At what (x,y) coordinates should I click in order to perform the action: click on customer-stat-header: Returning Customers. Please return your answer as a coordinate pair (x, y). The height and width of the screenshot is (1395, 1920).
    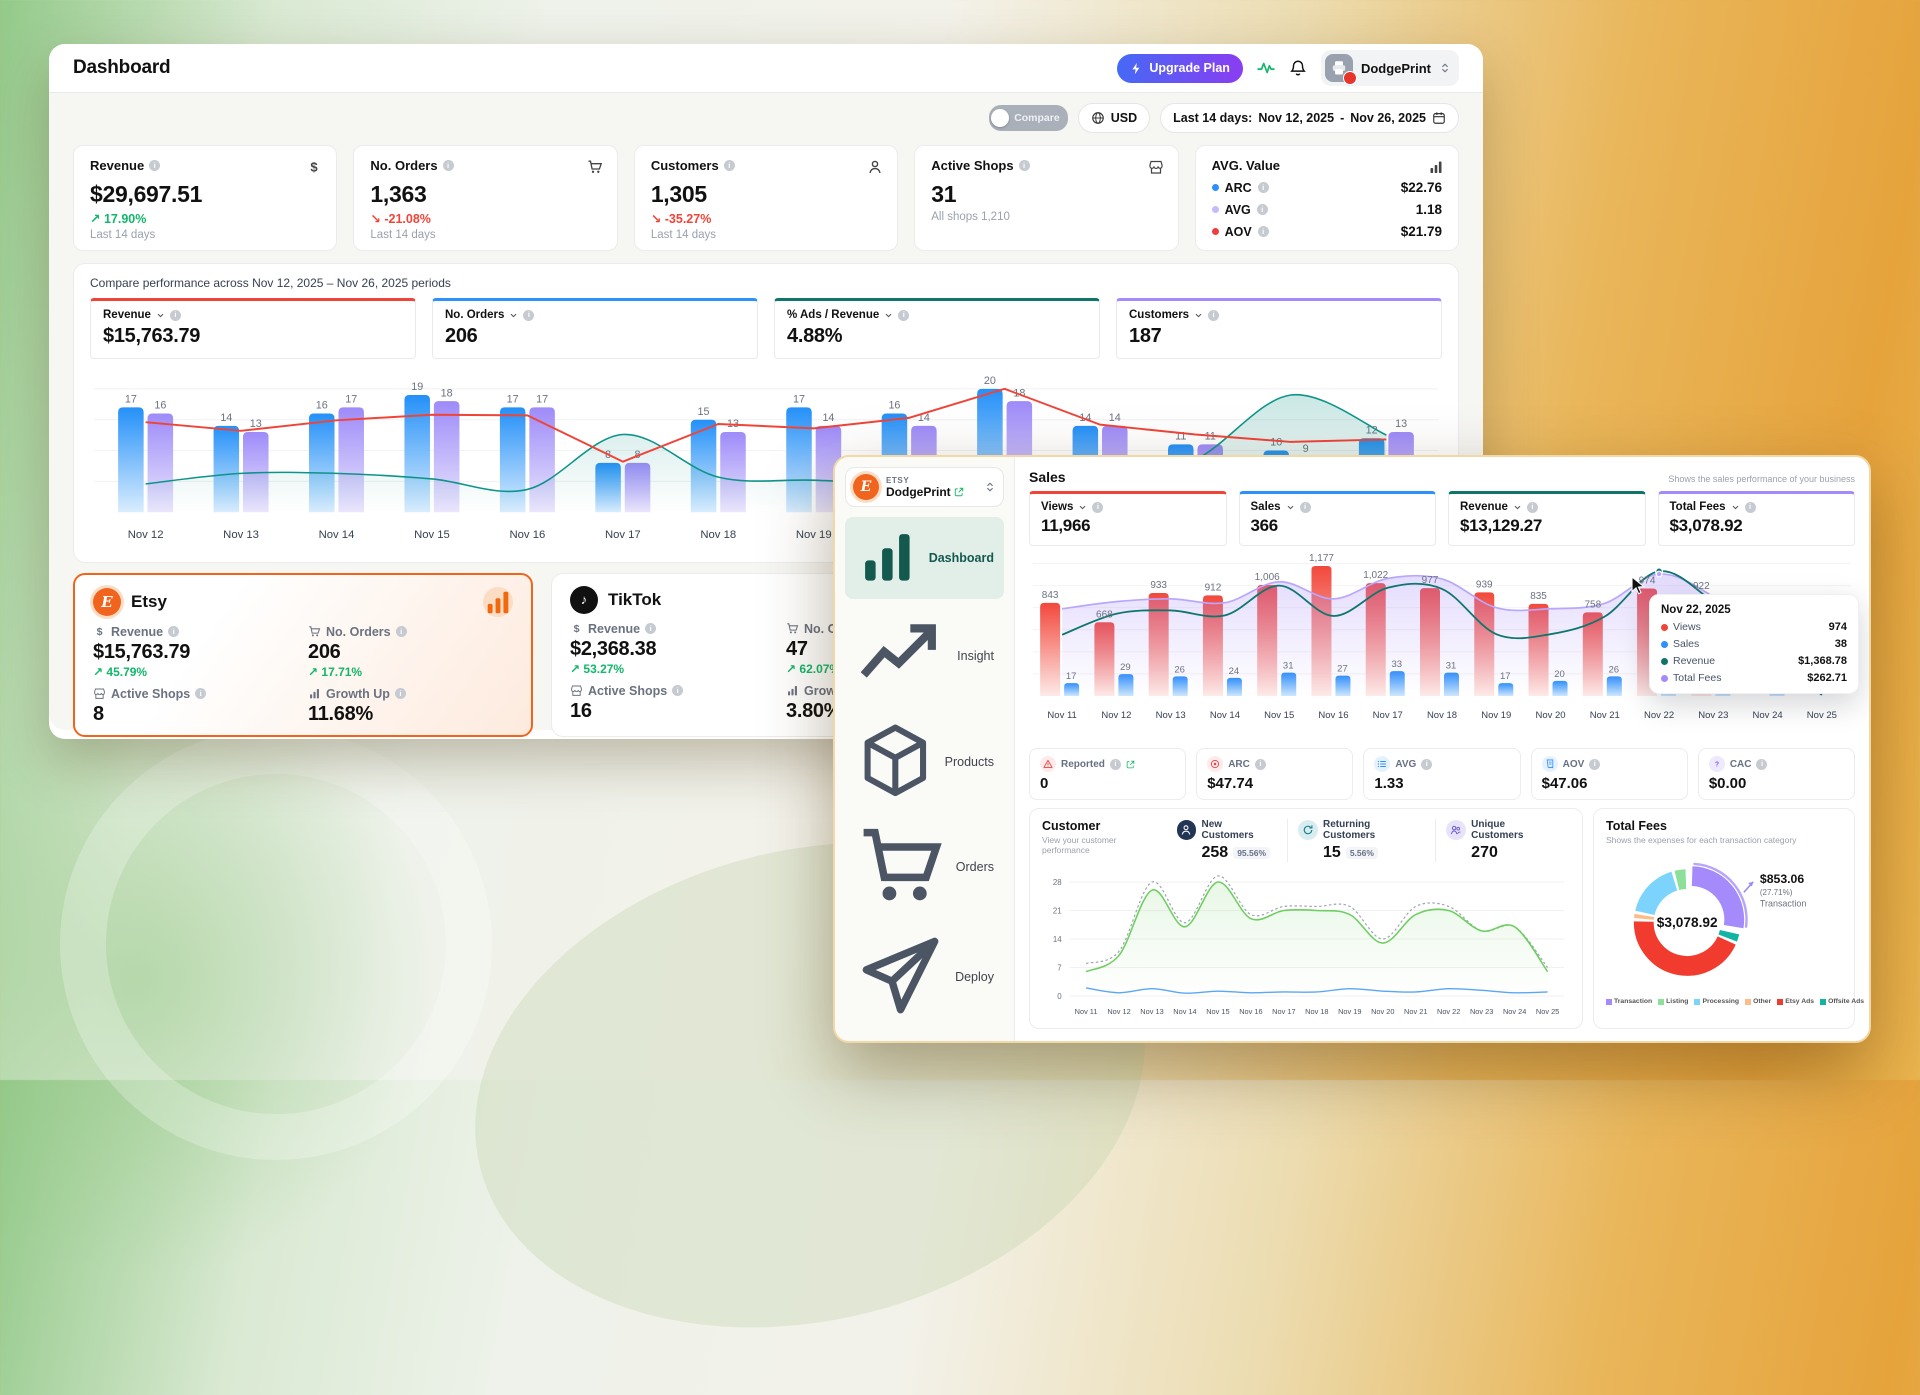
    Looking at the image, I should click on (1361, 830).